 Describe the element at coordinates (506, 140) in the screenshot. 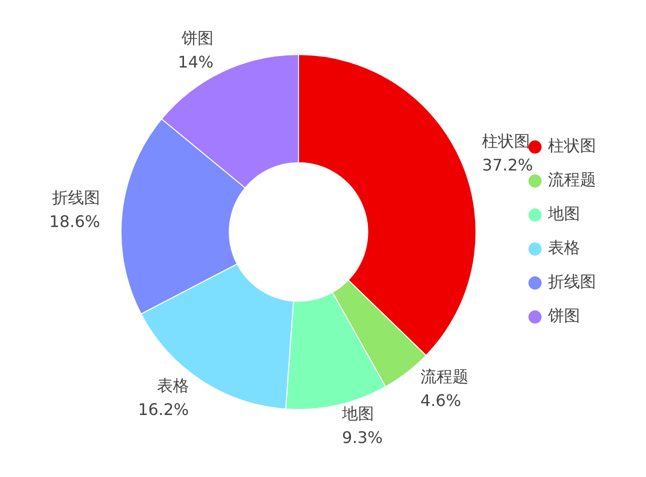

I see `slice-label: 柱状图` at that location.